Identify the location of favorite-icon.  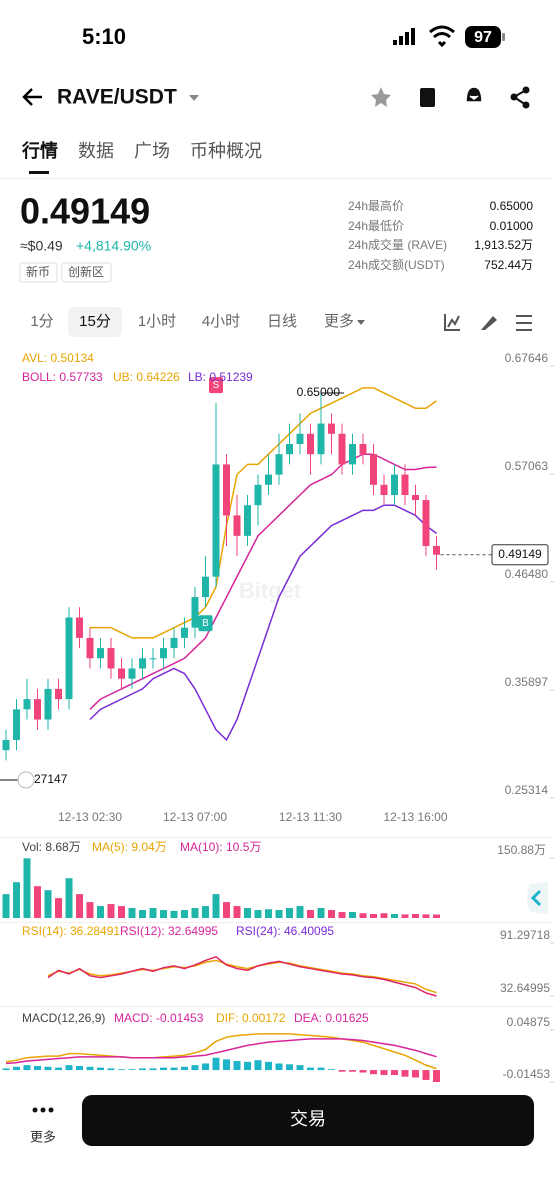
(381, 97).